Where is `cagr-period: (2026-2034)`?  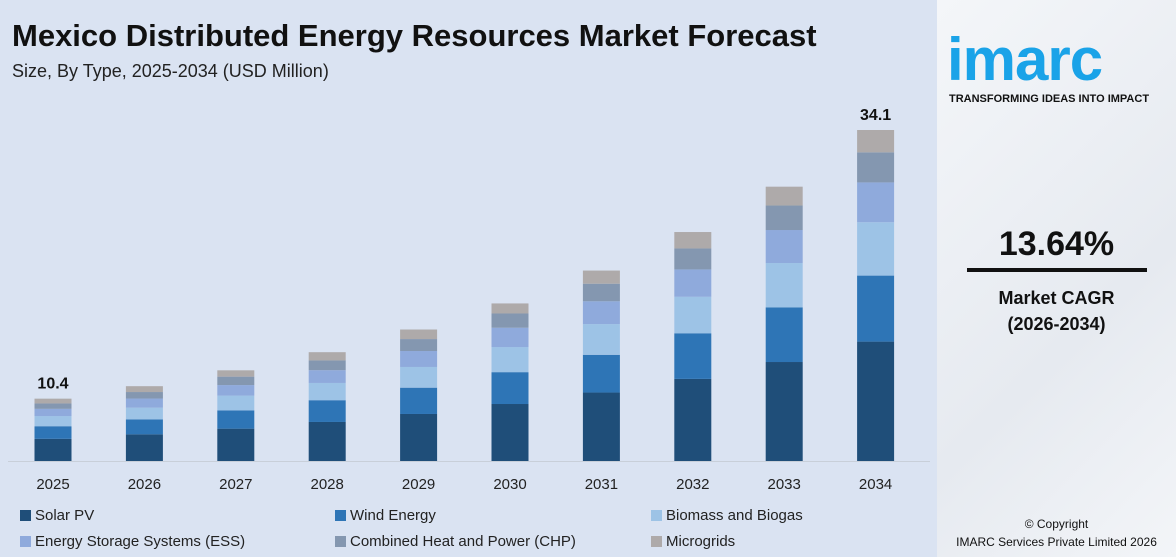 cagr-period: (2026-2034) is located at coordinates (1056, 324).